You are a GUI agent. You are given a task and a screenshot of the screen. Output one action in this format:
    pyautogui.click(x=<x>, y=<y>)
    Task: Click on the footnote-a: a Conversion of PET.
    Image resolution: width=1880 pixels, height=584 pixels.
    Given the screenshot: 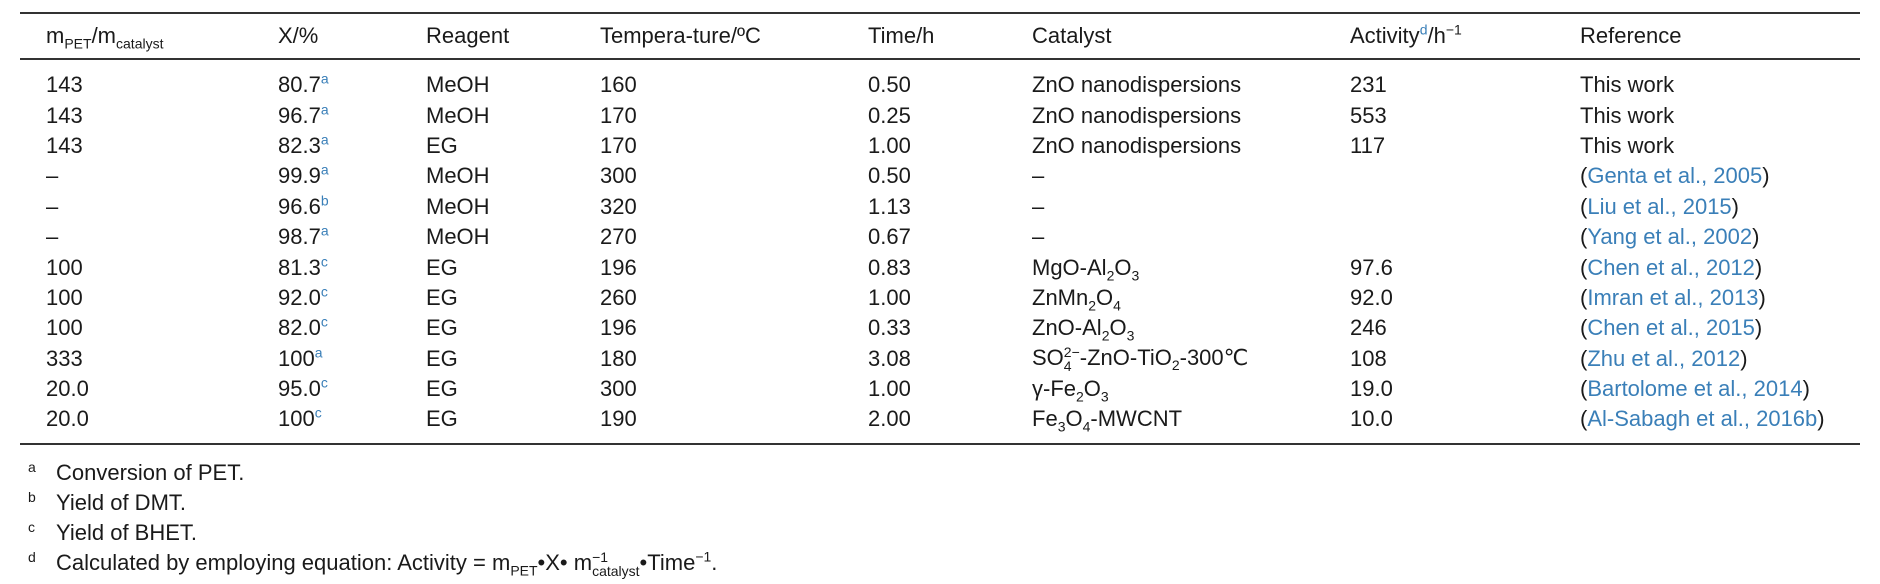 What is the action you would take?
    pyautogui.click(x=136, y=472)
    